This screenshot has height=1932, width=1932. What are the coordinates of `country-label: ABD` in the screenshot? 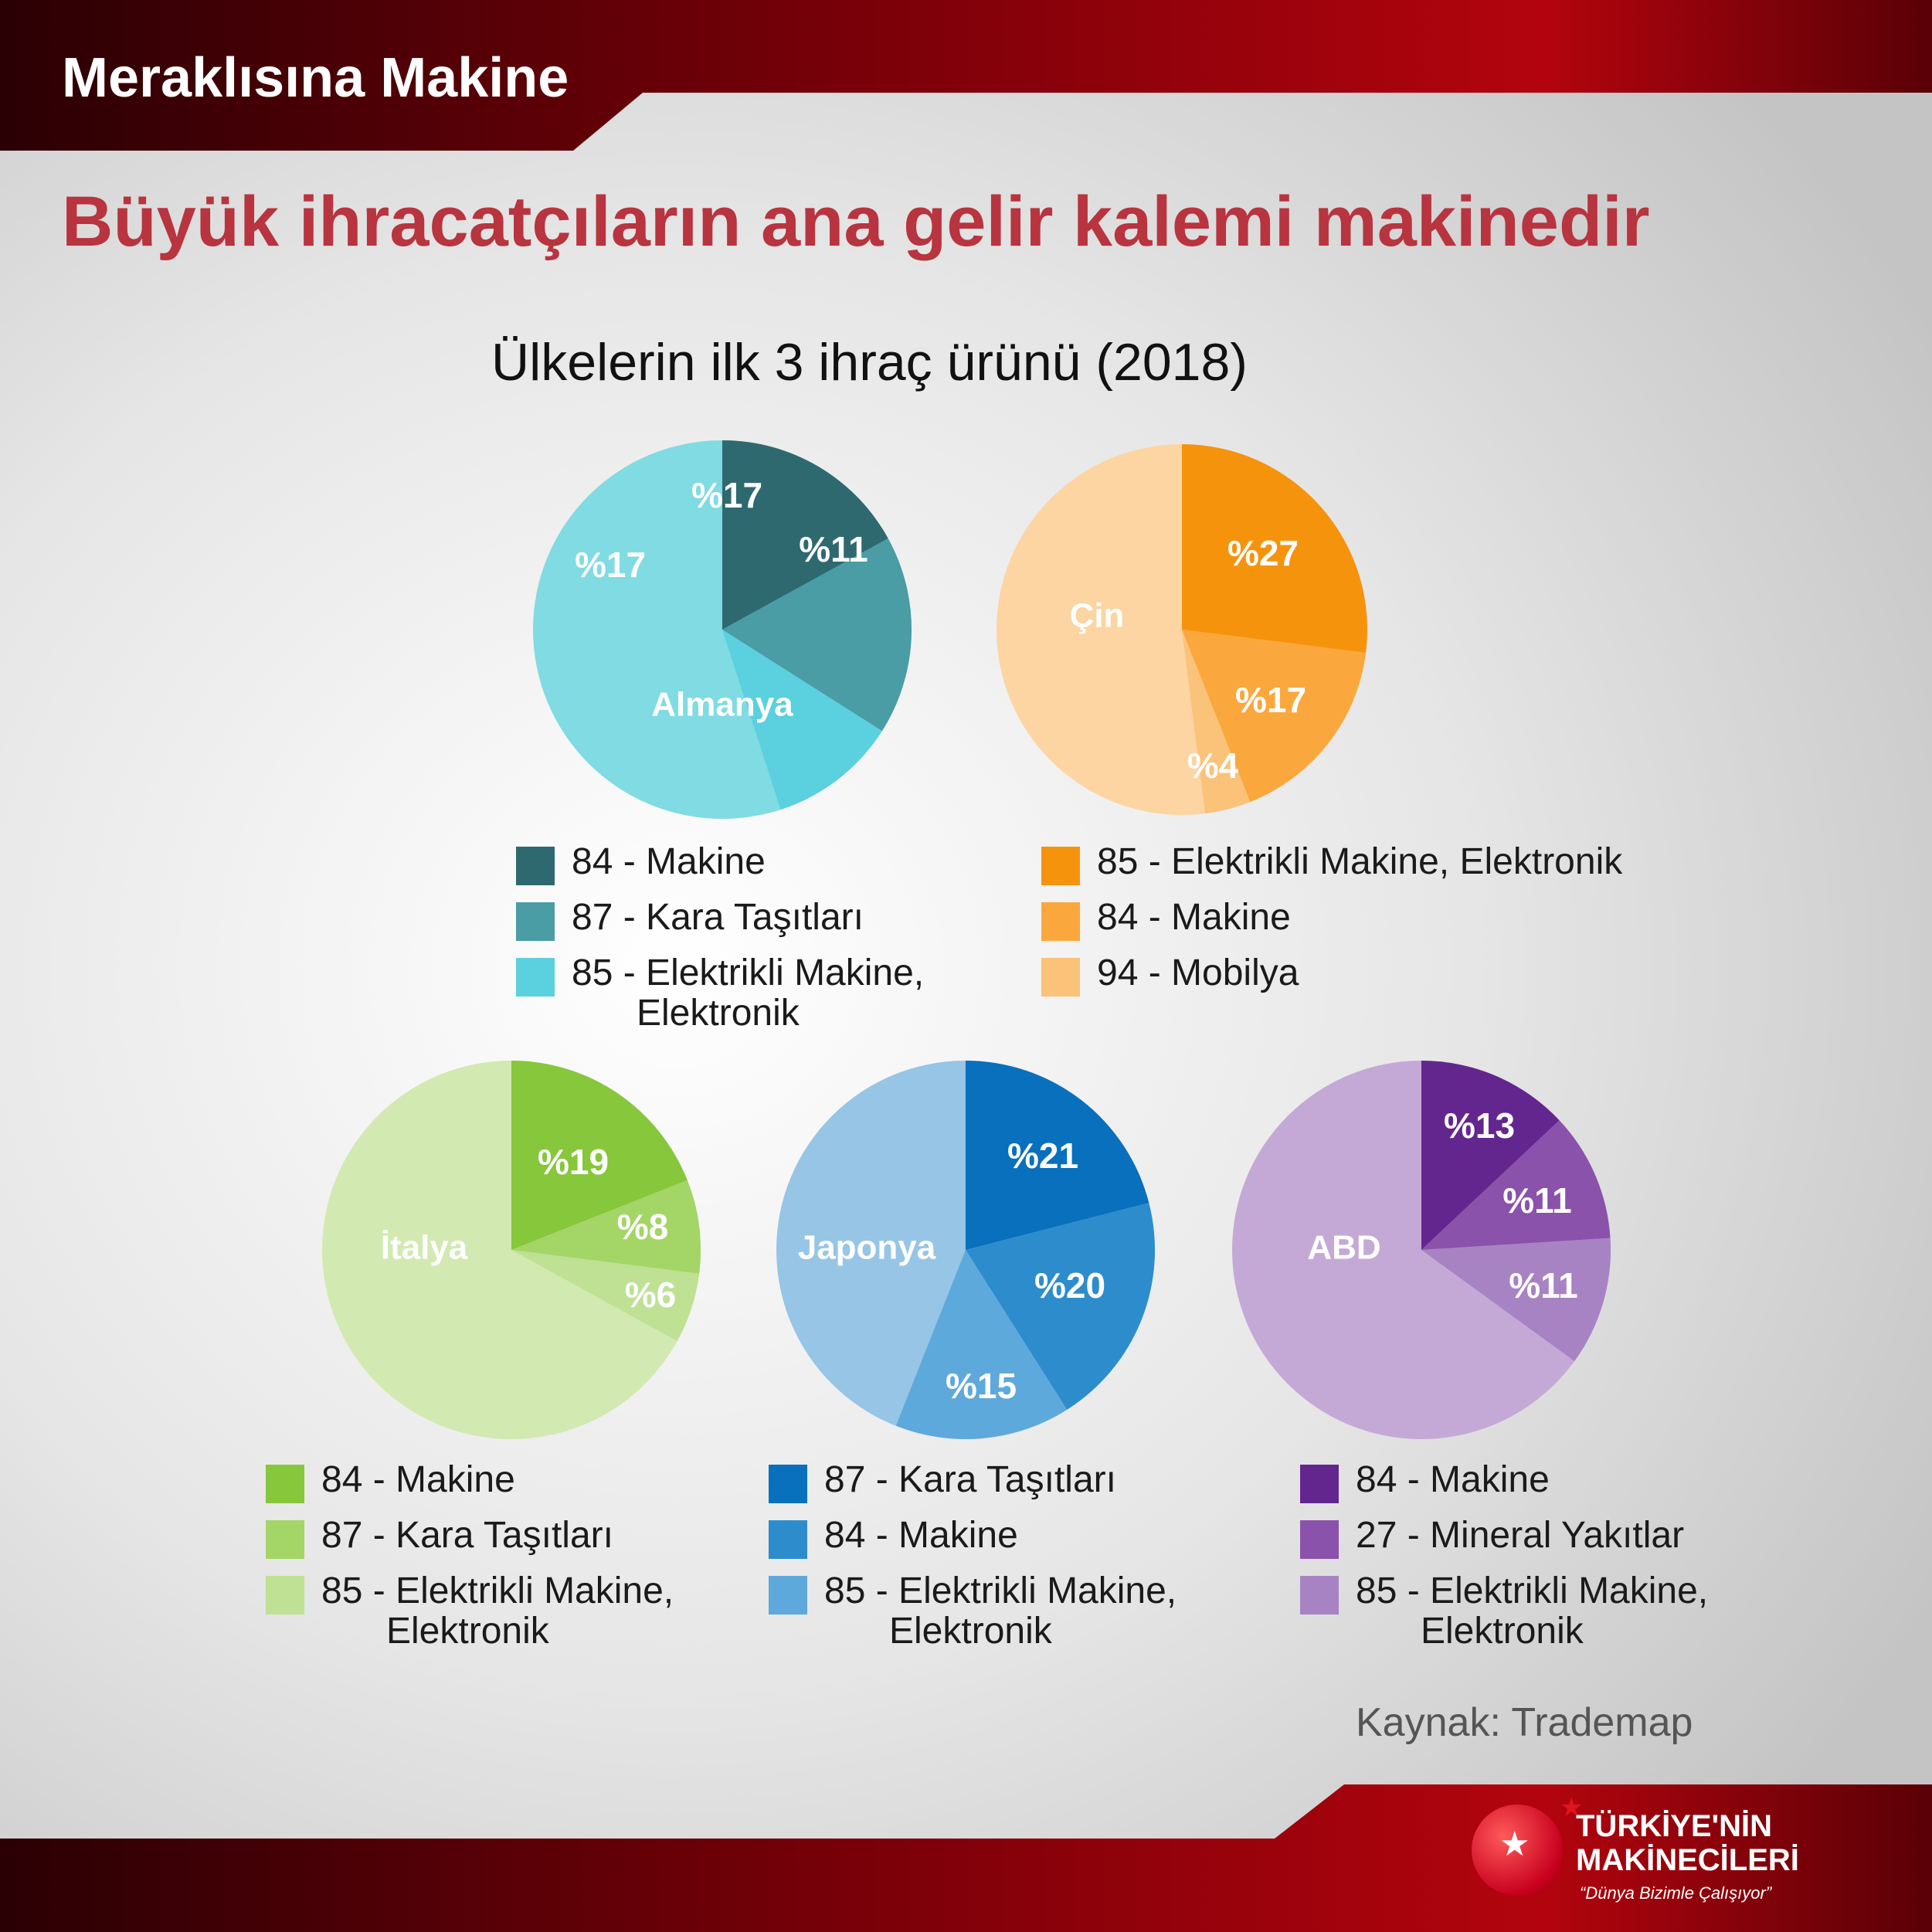 It's located at (1344, 1248).